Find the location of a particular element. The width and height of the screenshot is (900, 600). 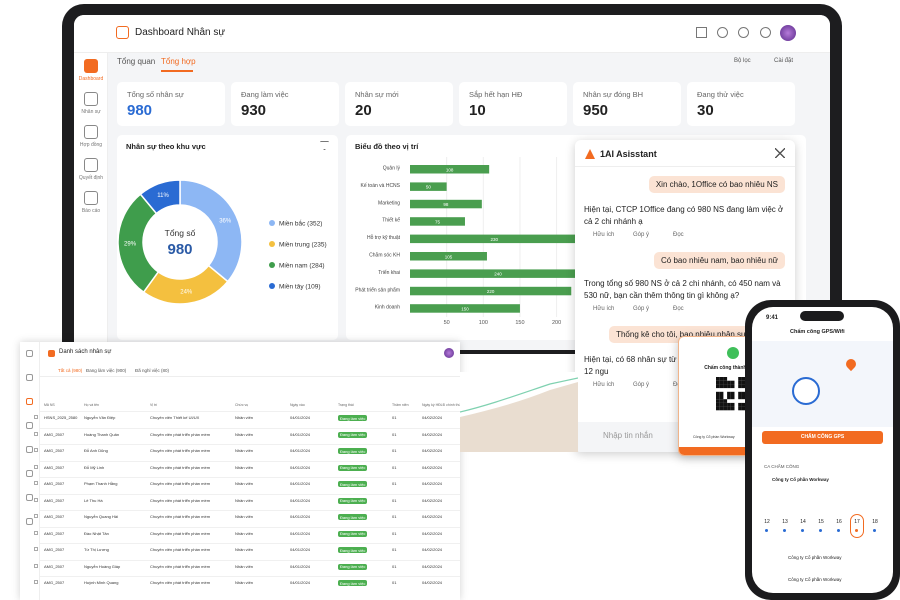

avatar is located at coordinates (788, 33).